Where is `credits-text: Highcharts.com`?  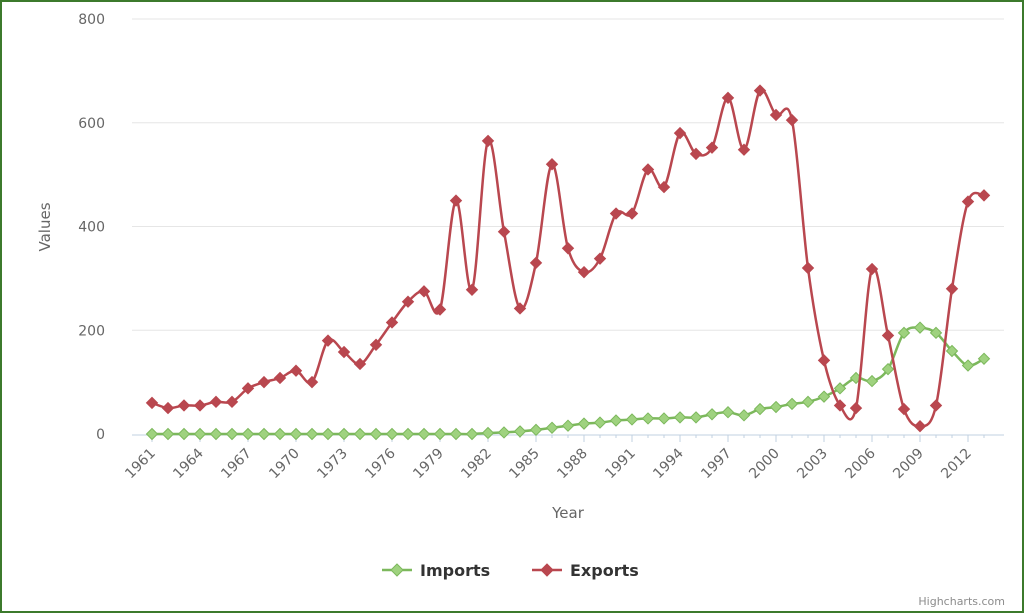 credits-text: Highcharts.com is located at coordinates (961, 601).